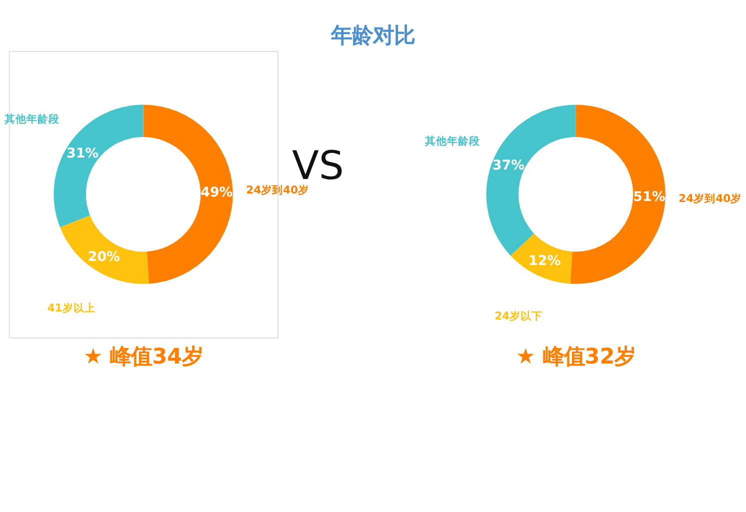 The height and width of the screenshot is (512, 746). Describe the element at coordinates (710, 199) in the screenshot. I see `slice-label: 24岁到40岁` at that location.